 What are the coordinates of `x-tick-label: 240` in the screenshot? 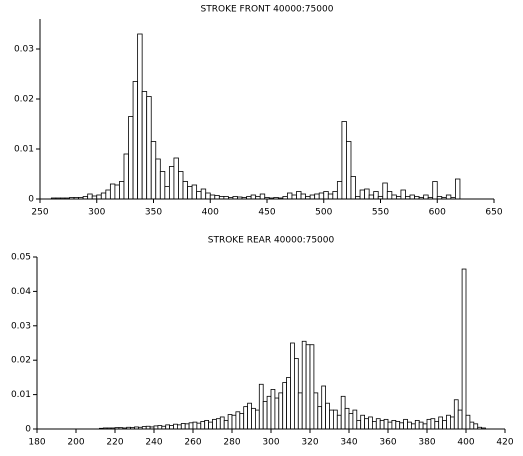 It's located at (153, 443).